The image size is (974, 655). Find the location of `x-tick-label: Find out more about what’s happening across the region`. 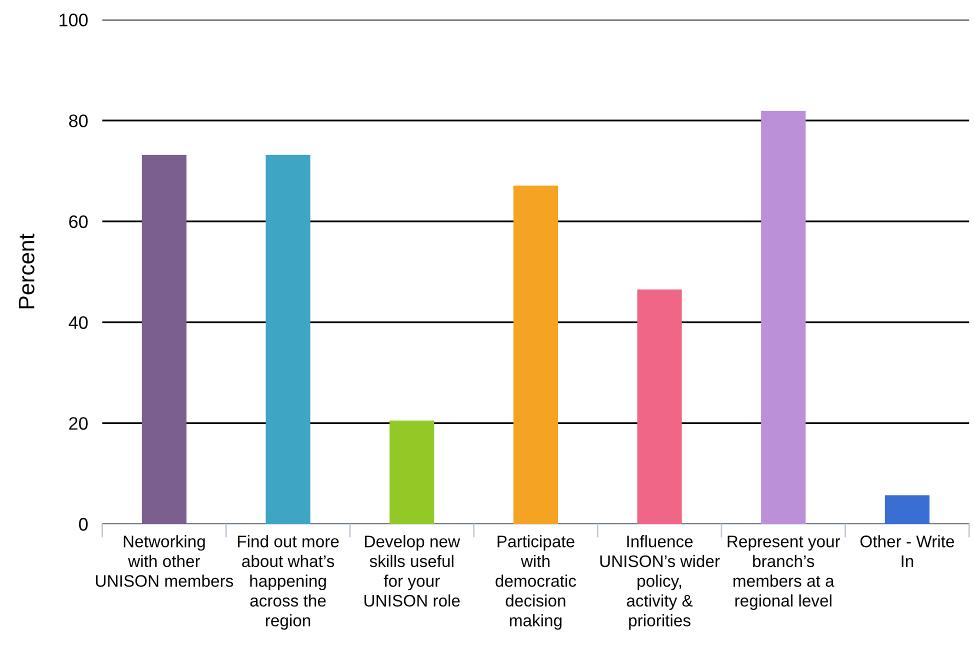

x-tick-label: Find out more about what’s happening across the region is located at coordinates (288, 582).